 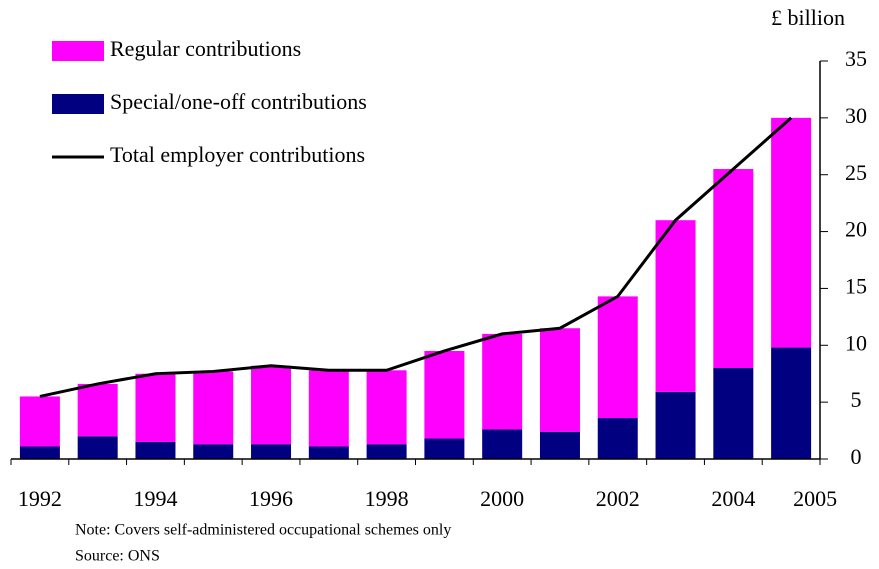 What do you see at coordinates (815, 498) in the screenshot?
I see `x-tick-label: 2005` at bounding box center [815, 498].